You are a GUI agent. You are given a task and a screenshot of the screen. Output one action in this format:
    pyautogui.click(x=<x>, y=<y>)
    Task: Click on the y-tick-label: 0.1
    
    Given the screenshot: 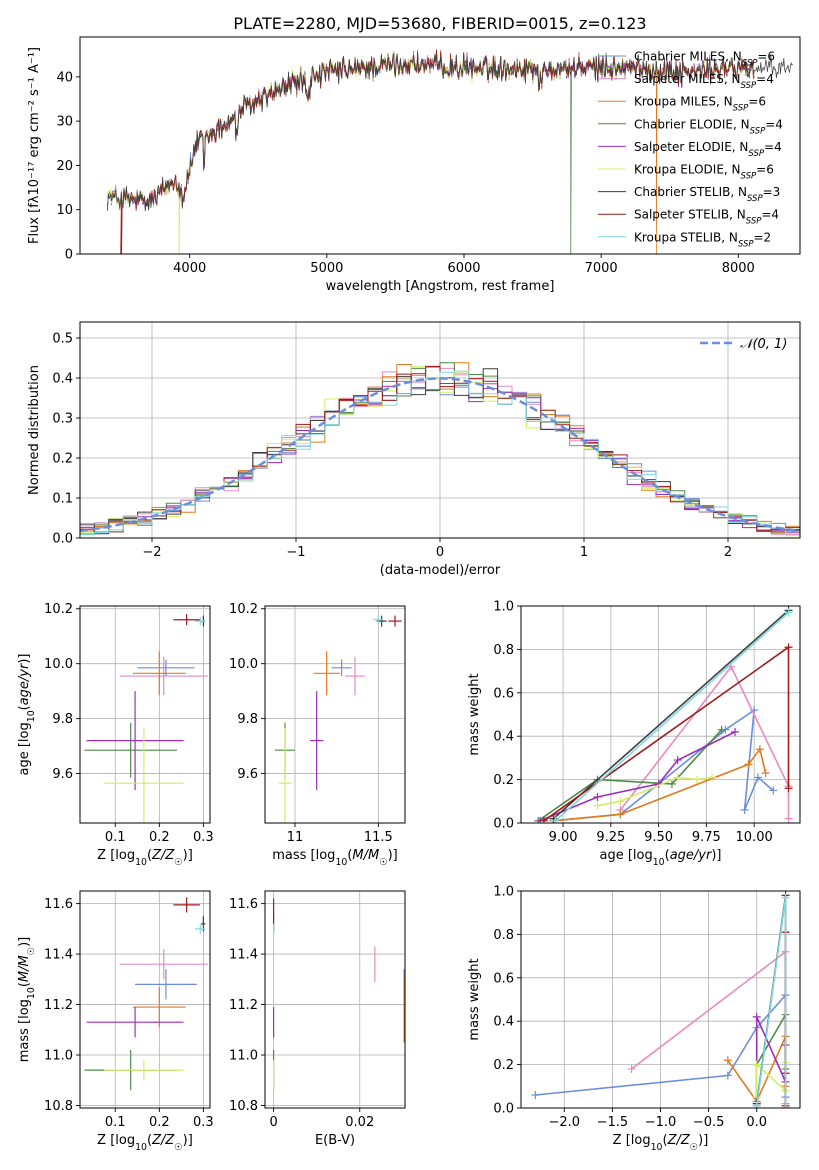 What is the action you would take?
    pyautogui.click(x=62, y=499)
    